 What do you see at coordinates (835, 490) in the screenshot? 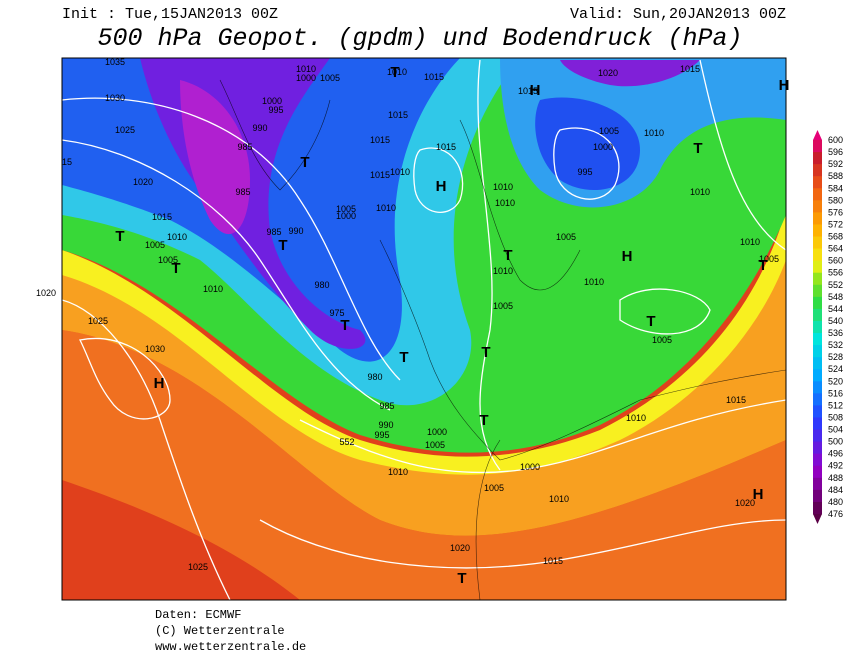
I see `colorbar-label: 484` at bounding box center [835, 490].